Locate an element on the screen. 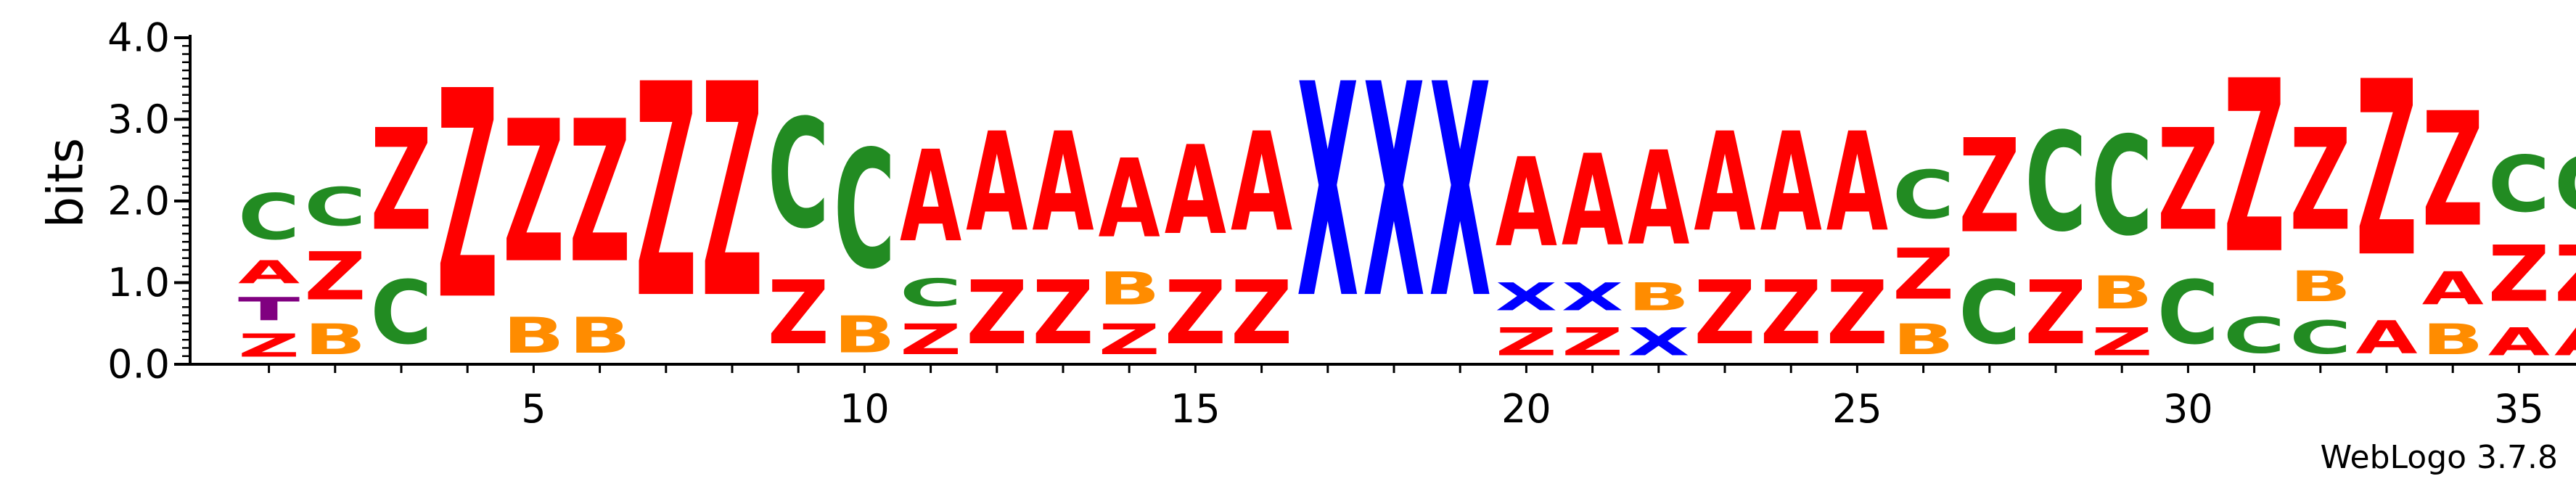 Image resolution: width=2576 pixels, height=484 pixels. logo-letter-a-pos-12: A is located at coordinates (996, 183).